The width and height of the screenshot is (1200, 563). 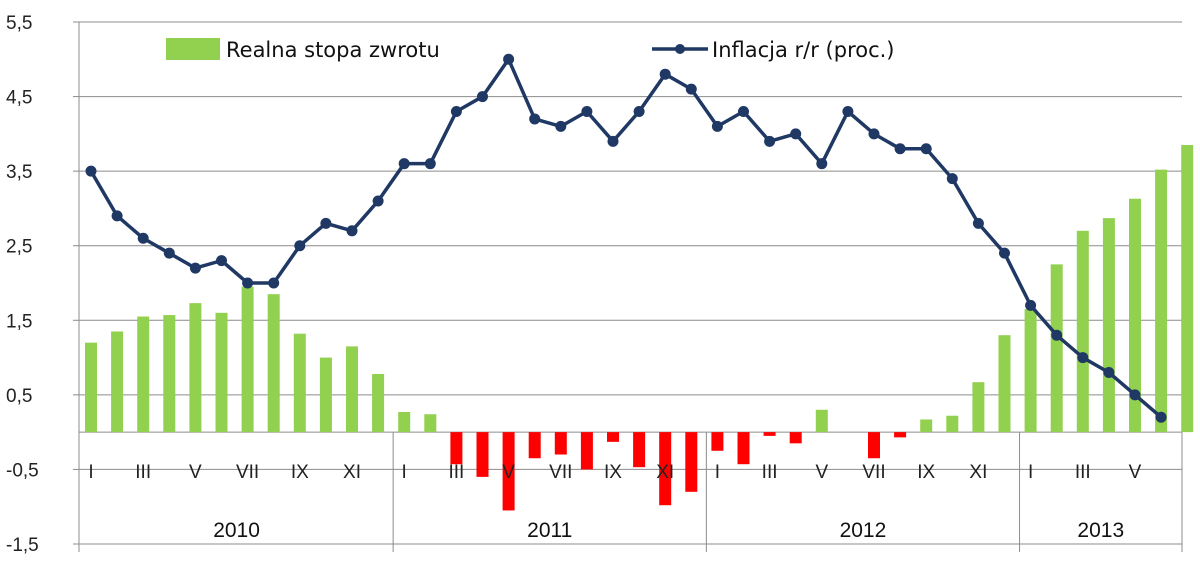 What do you see at coordinates (19, 172) in the screenshot?
I see `y-tick-label: 3,5` at bounding box center [19, 172].